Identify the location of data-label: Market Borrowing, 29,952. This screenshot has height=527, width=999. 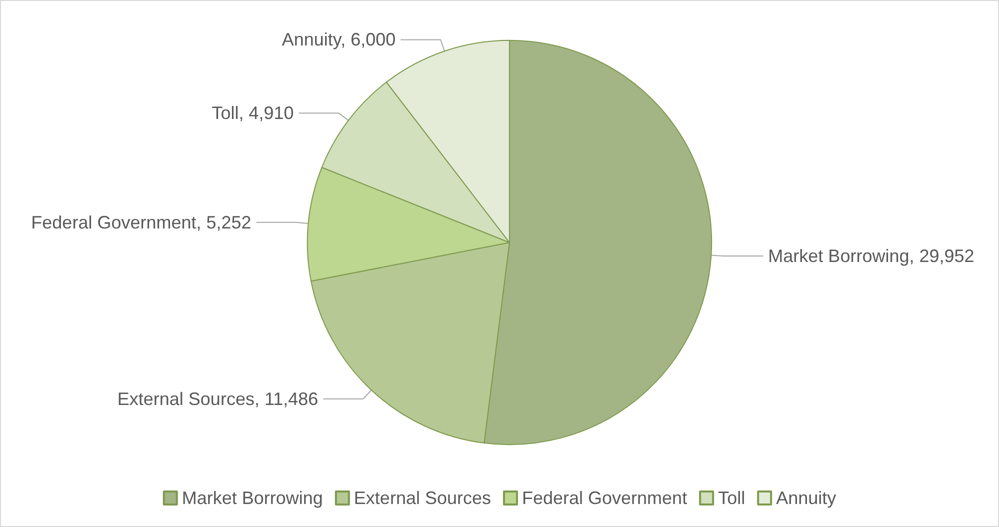
(871, 256).